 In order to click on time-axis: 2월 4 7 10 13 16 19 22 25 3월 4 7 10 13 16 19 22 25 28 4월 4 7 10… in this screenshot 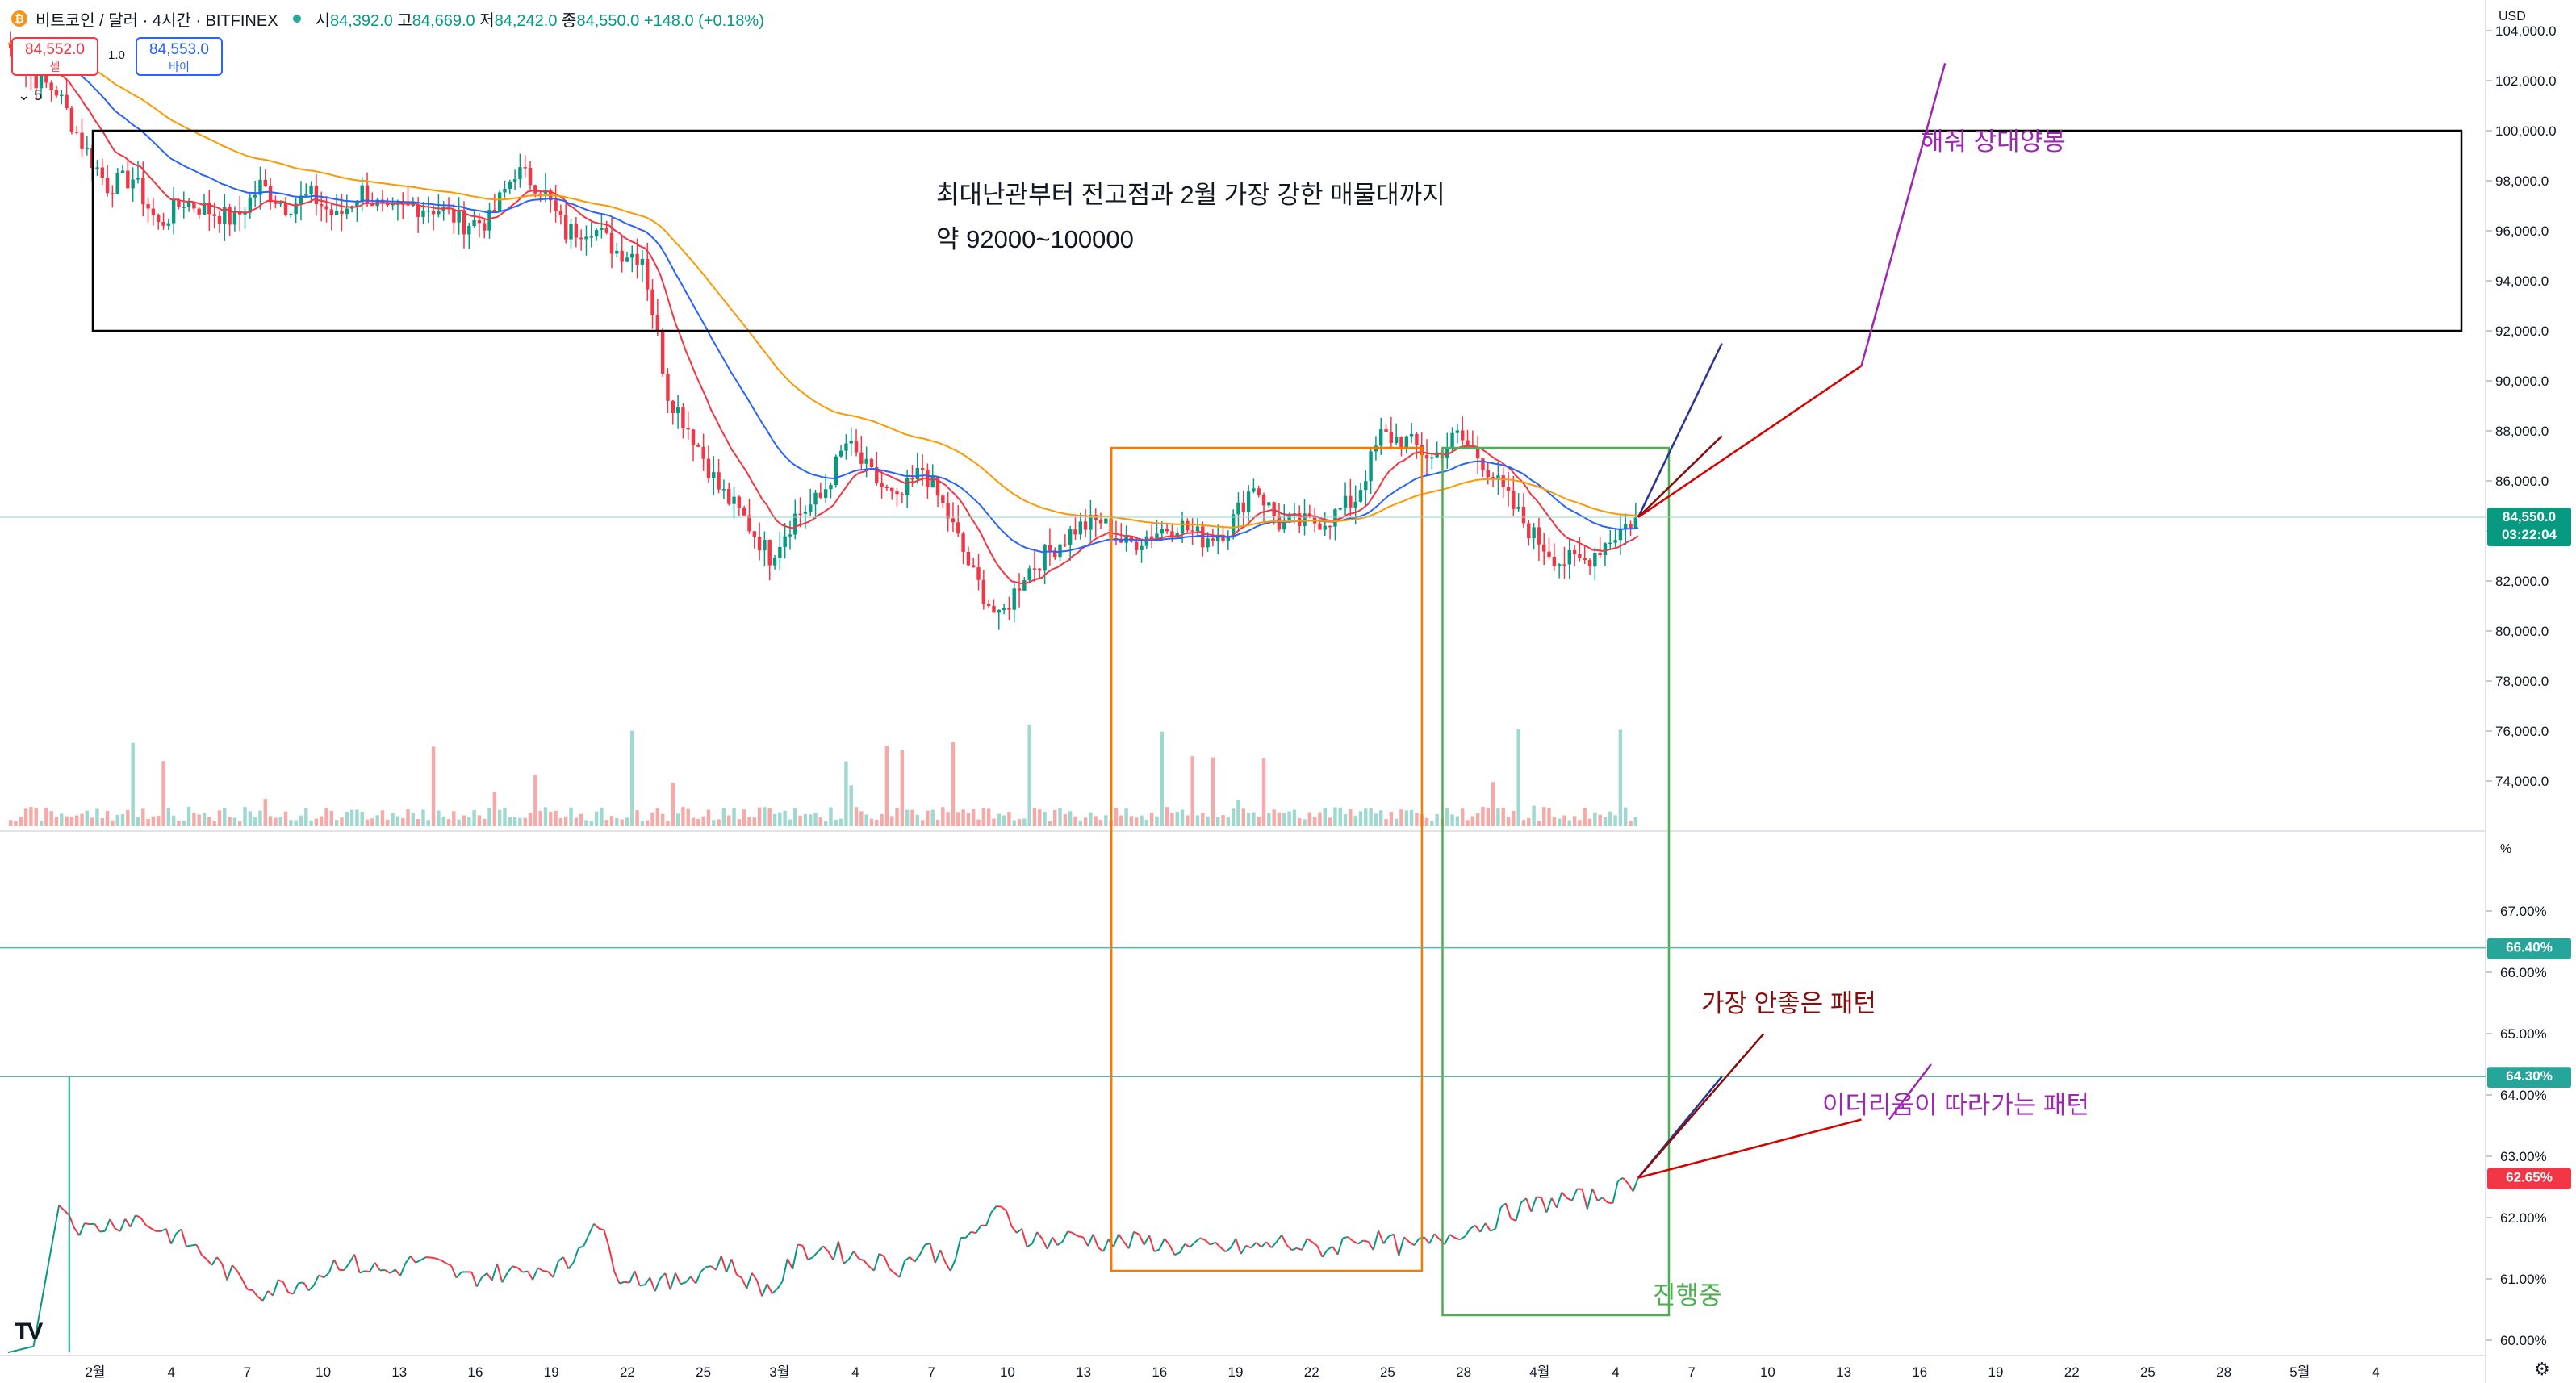, I will do `click(1232, 1372)`.